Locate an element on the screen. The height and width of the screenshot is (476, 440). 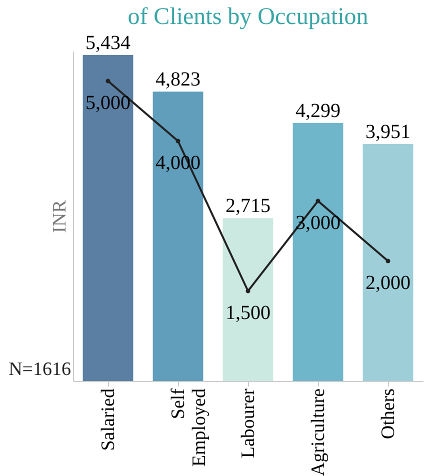
data-label: 2,000 is located at coordinates (388, 283).